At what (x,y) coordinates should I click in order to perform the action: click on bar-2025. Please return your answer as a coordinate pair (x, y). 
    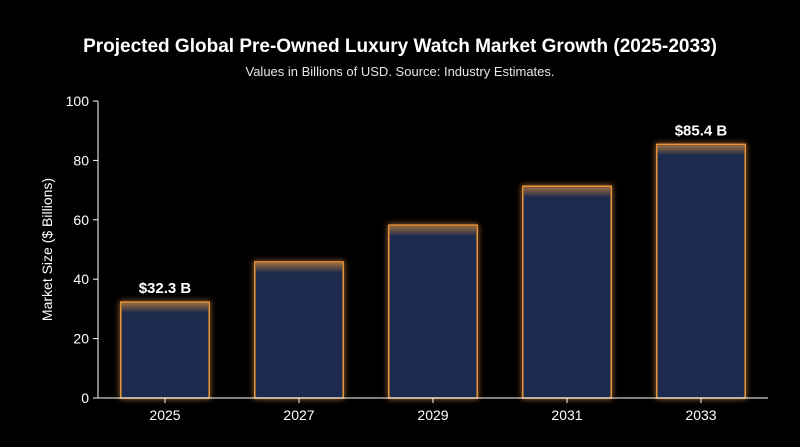
    Looking at the image, I should click on (165, 350).